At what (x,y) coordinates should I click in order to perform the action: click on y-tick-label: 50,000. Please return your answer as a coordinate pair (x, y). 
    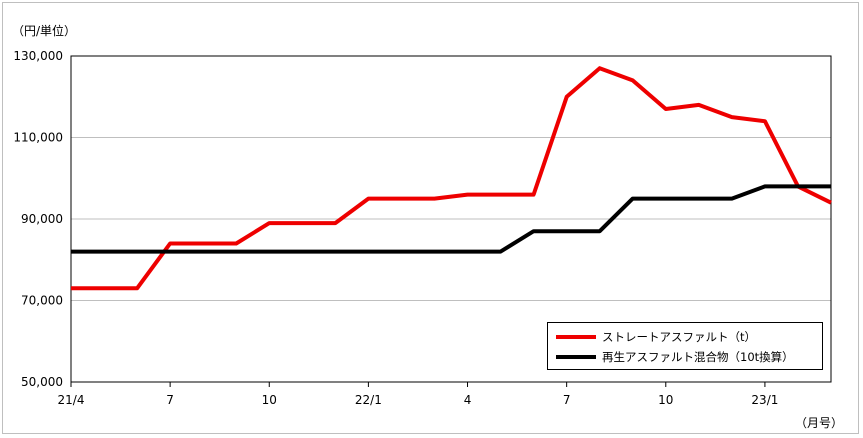
    Looking at the image, I should click on (42, 382).